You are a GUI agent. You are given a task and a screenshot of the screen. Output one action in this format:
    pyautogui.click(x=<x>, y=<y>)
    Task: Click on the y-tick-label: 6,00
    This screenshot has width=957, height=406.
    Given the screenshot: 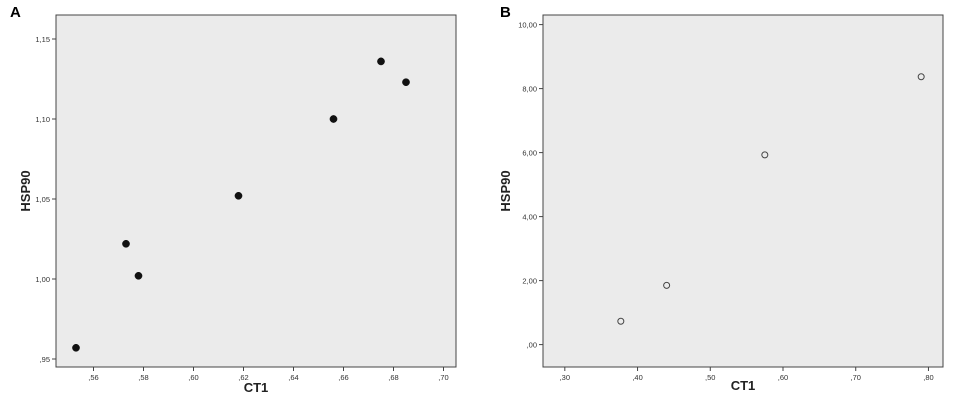 What is the action you would take?
    pyautogui.click(x=529, y=153)
    